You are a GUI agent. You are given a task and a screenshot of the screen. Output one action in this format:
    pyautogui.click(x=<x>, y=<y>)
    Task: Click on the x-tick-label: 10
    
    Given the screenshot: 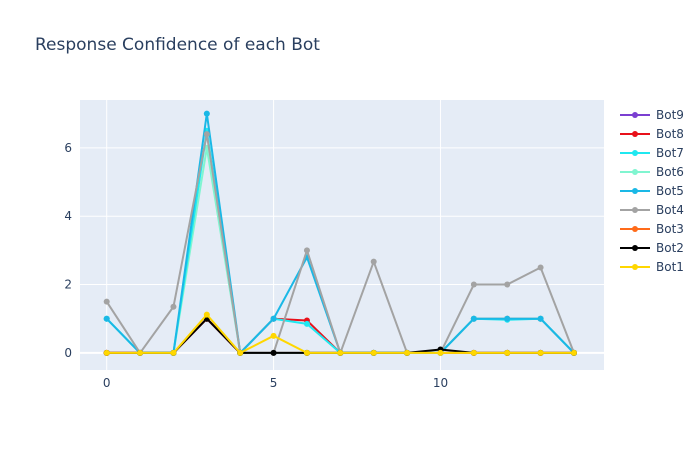 What is the action you would take?
    pyautogui.click(x=440, y=383)
    